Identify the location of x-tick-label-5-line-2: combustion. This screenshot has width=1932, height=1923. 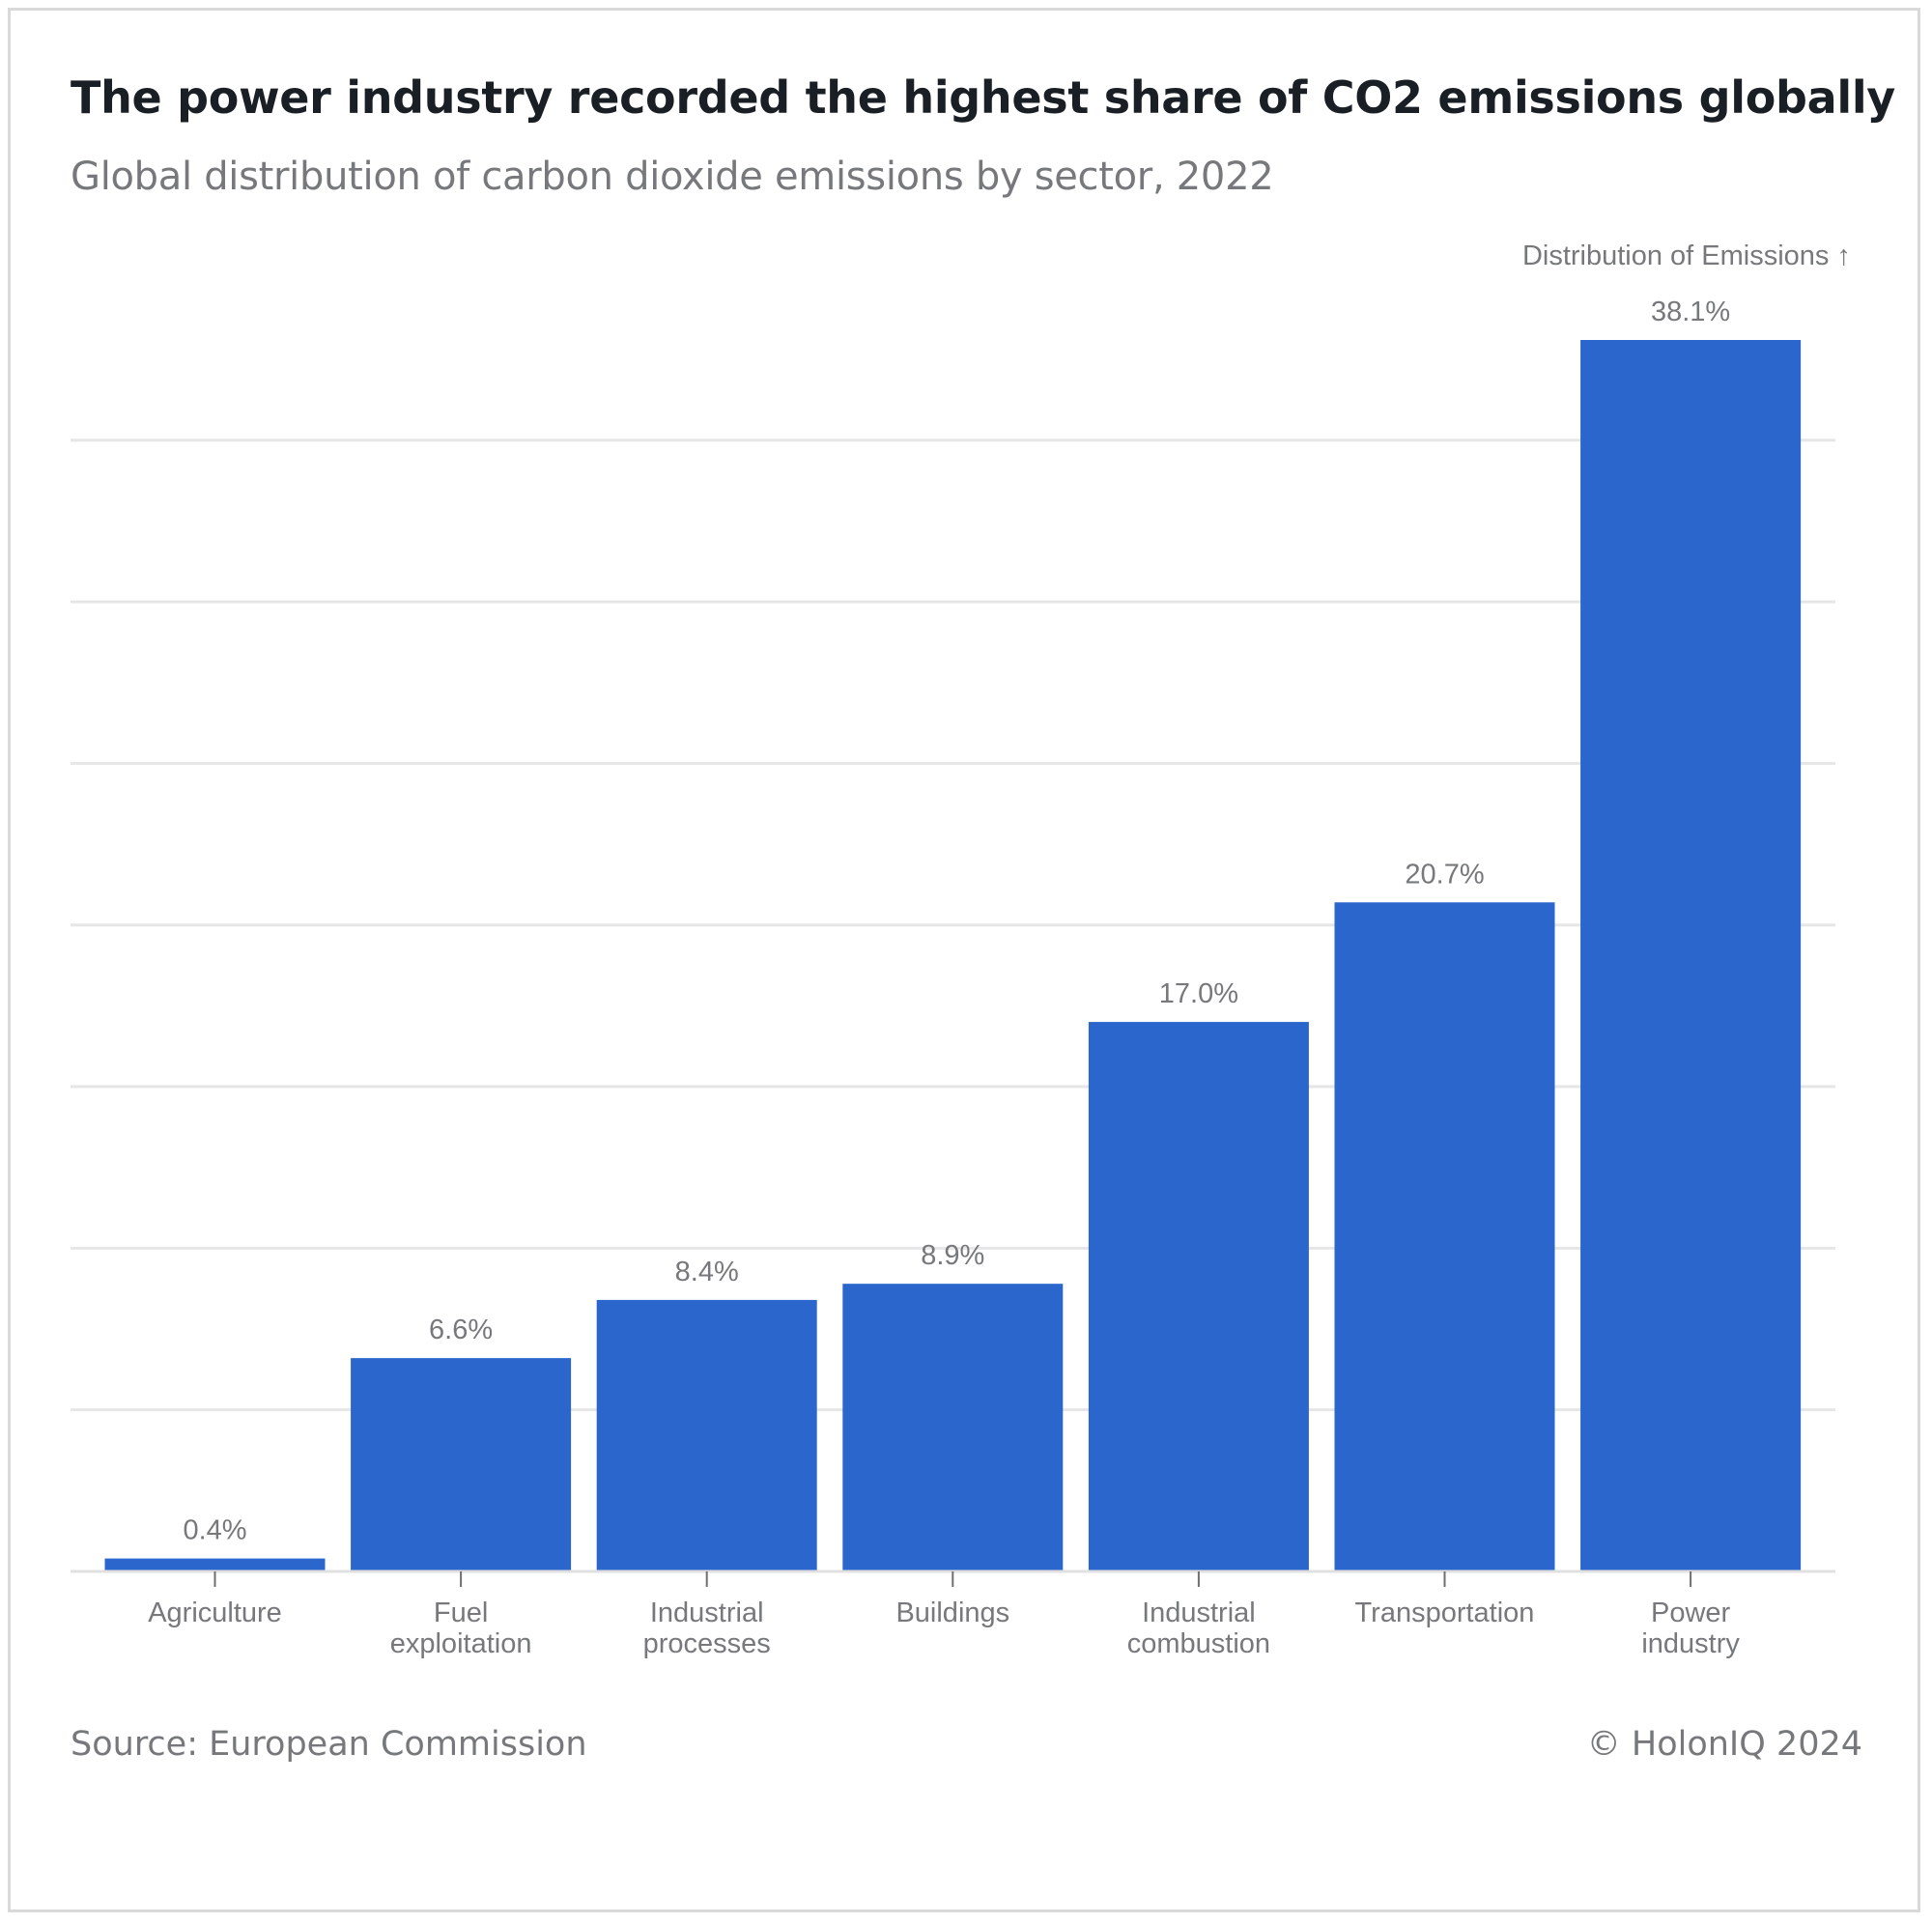
(1198, 1644).